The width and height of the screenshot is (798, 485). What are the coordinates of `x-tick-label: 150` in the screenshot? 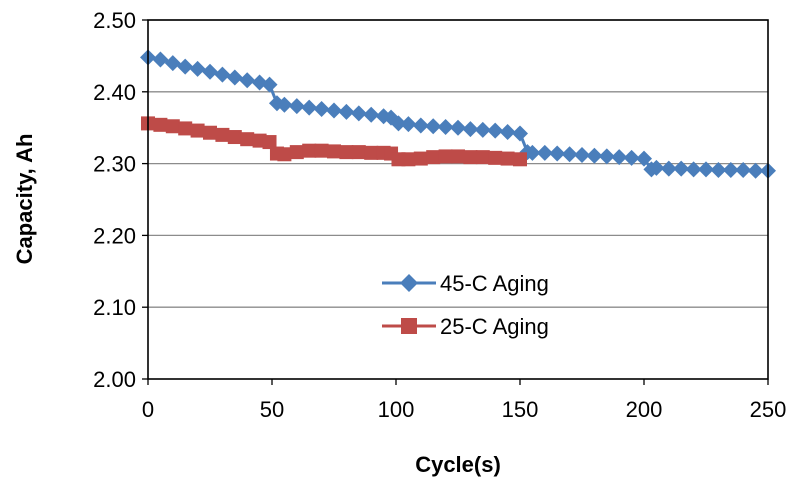 It's located at (520, 409).